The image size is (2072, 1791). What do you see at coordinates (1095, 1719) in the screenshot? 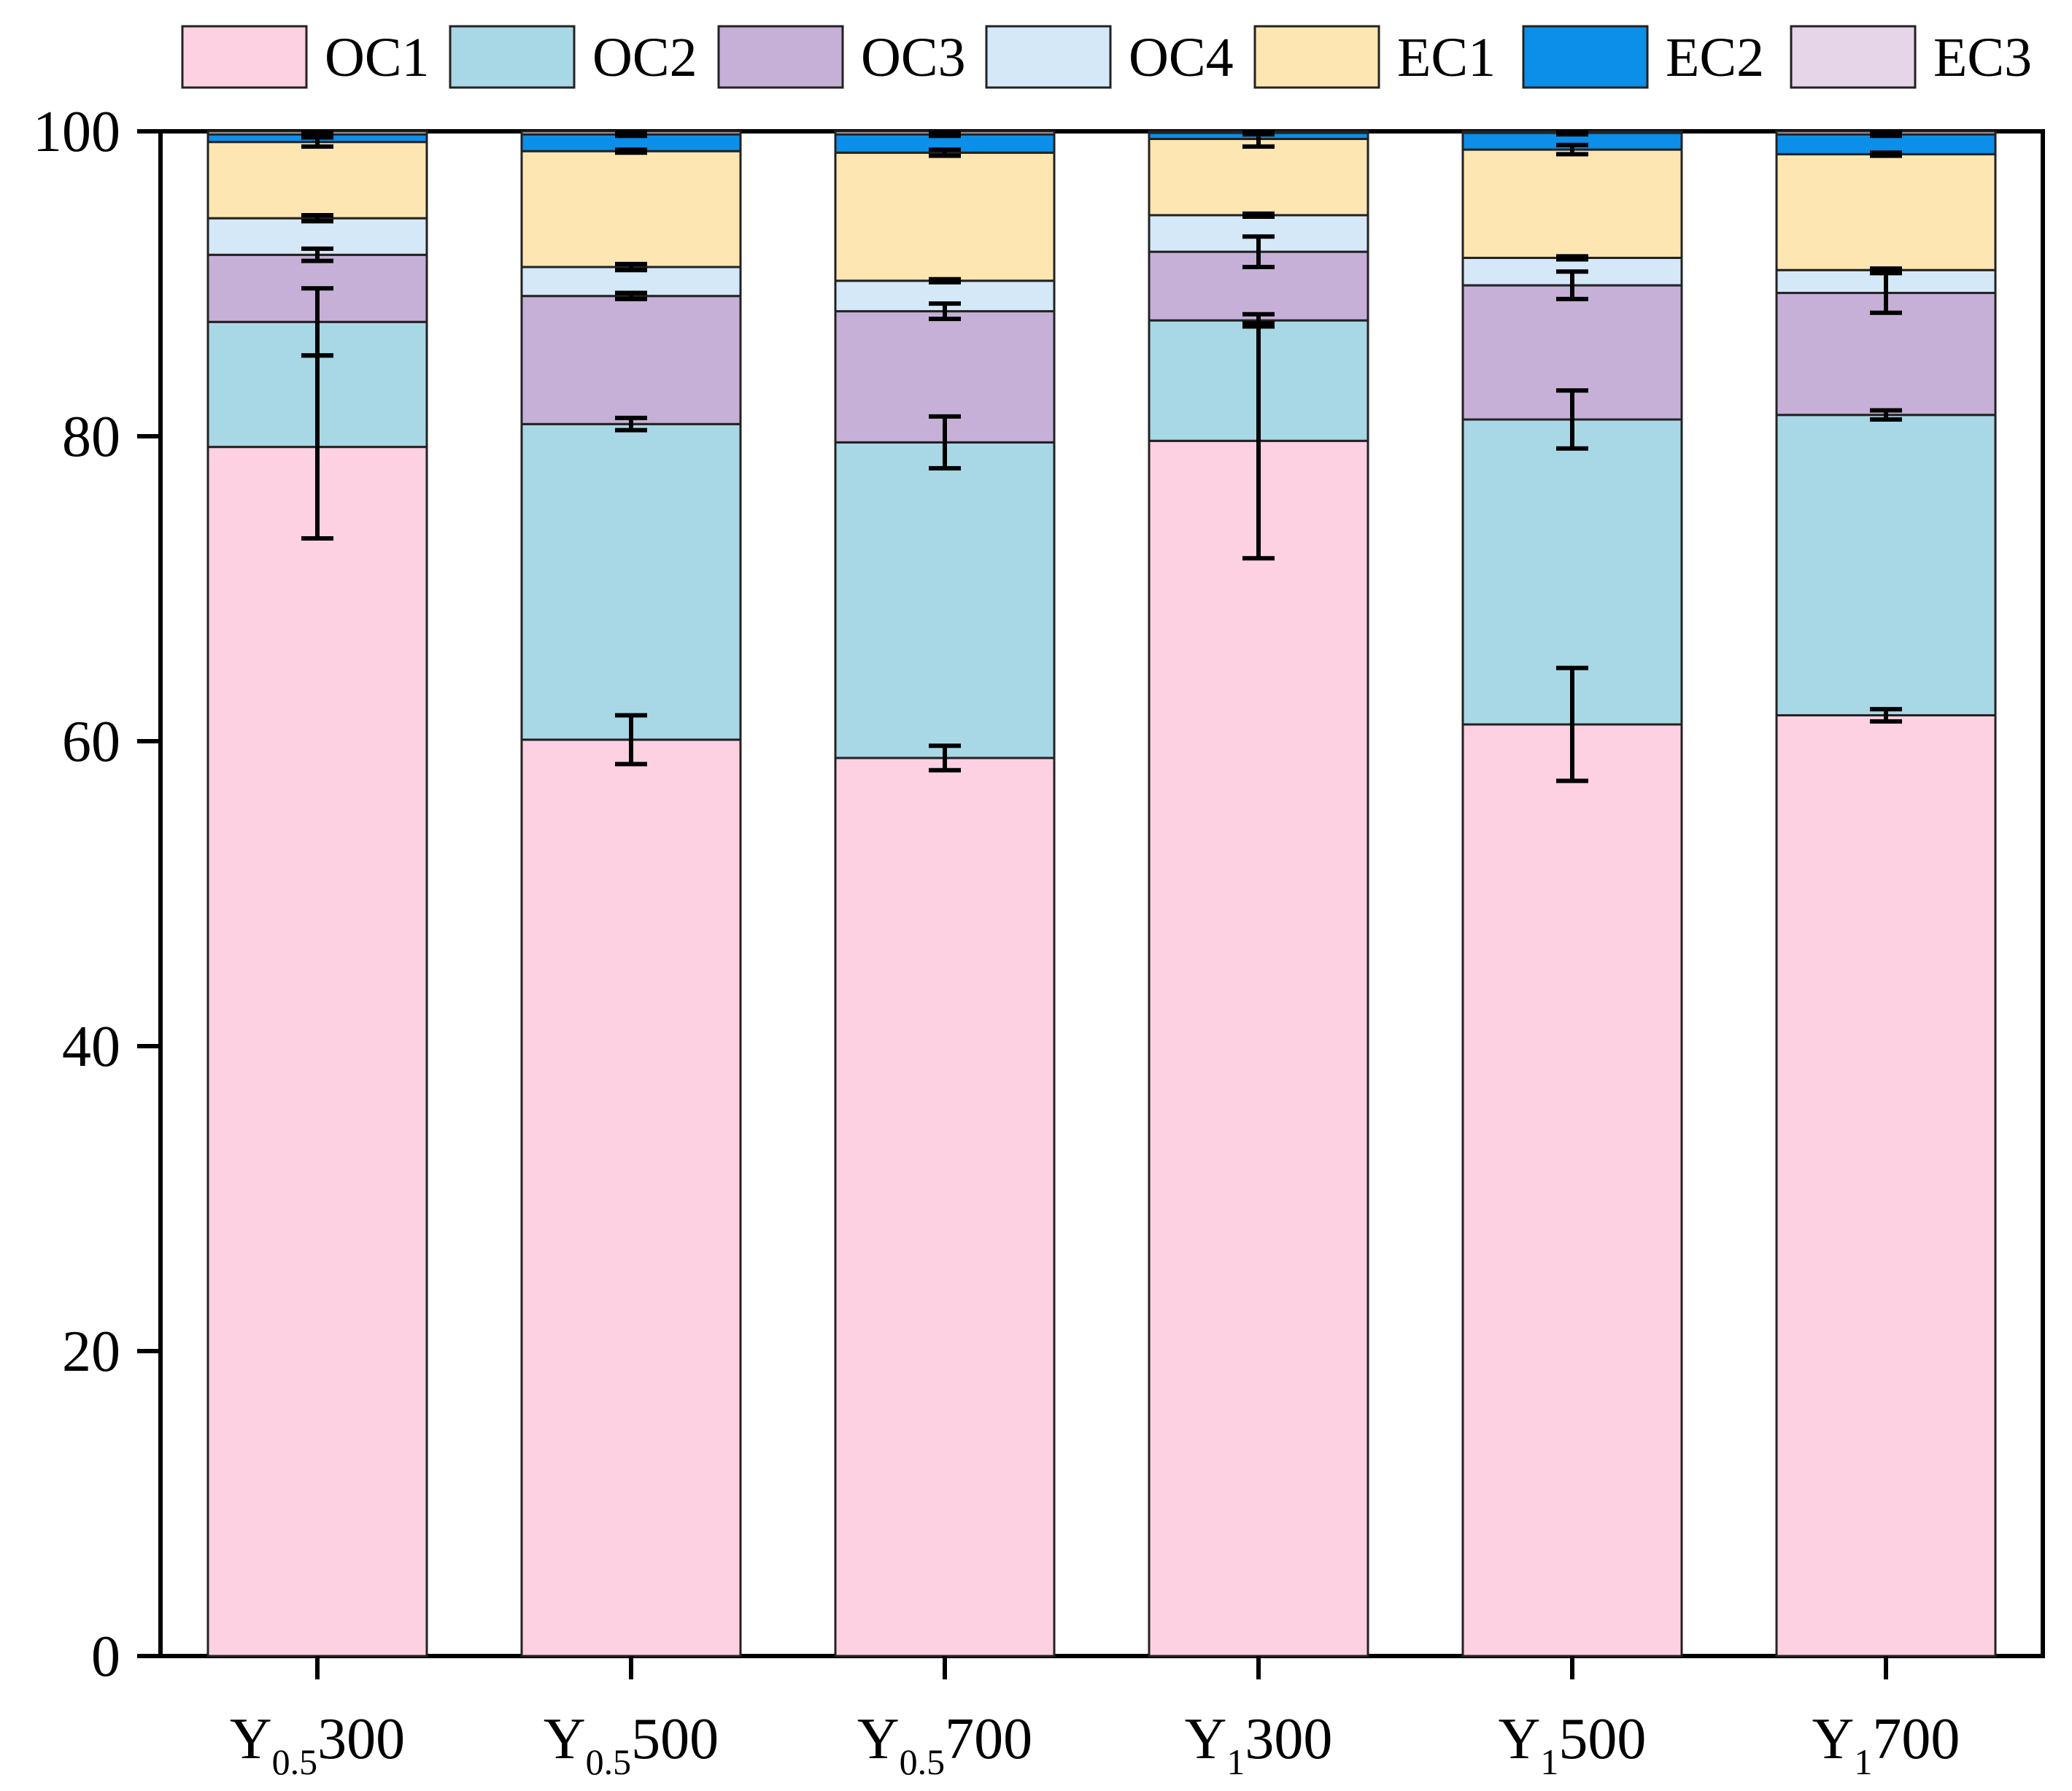
I see `x-axis: Y0.5300 Y0.5500 Y0.5700 Y1300 Y1500 Y1700` at bounding box center [1095, 1719].